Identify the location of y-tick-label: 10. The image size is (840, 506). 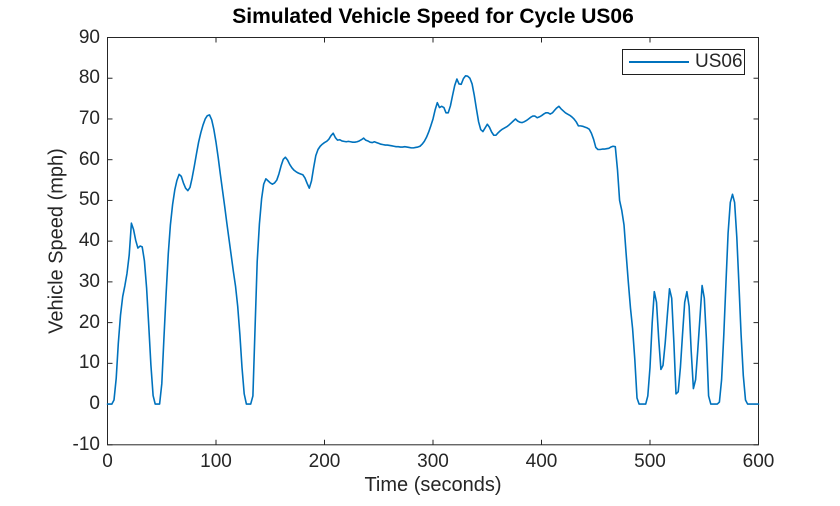
(89, 363).